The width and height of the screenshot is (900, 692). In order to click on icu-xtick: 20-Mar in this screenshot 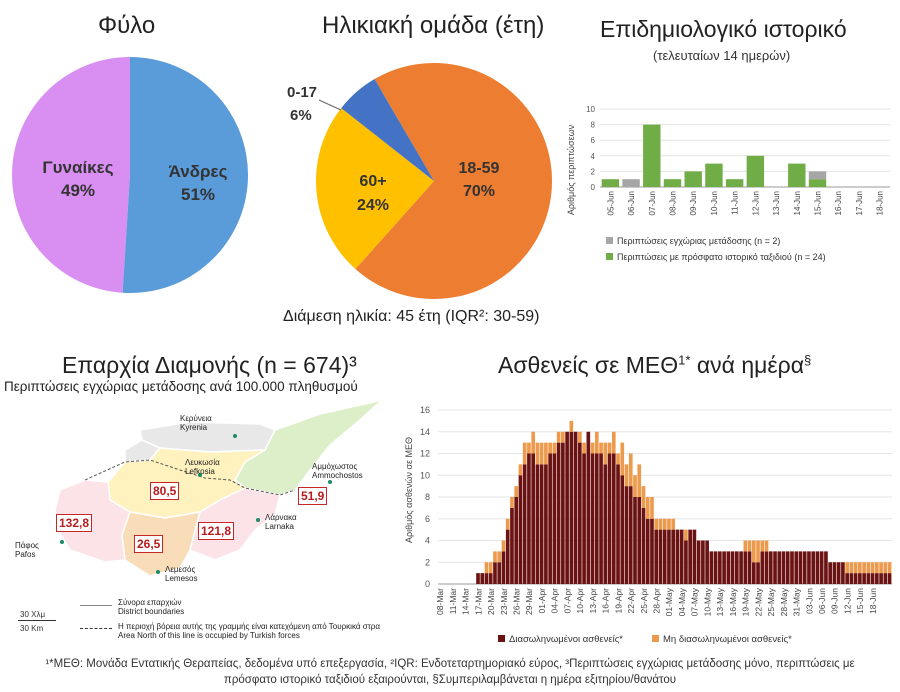, I will do `click(491, 601)`.